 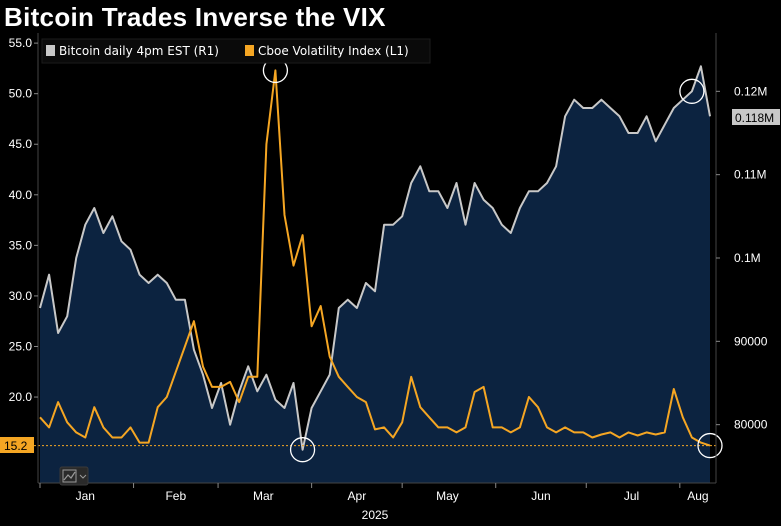 What do you see at coordinates (692, 91) in the screenshot?
I see `highlight-circle-bitcoin-high-august` at bounding box center [692, 91].